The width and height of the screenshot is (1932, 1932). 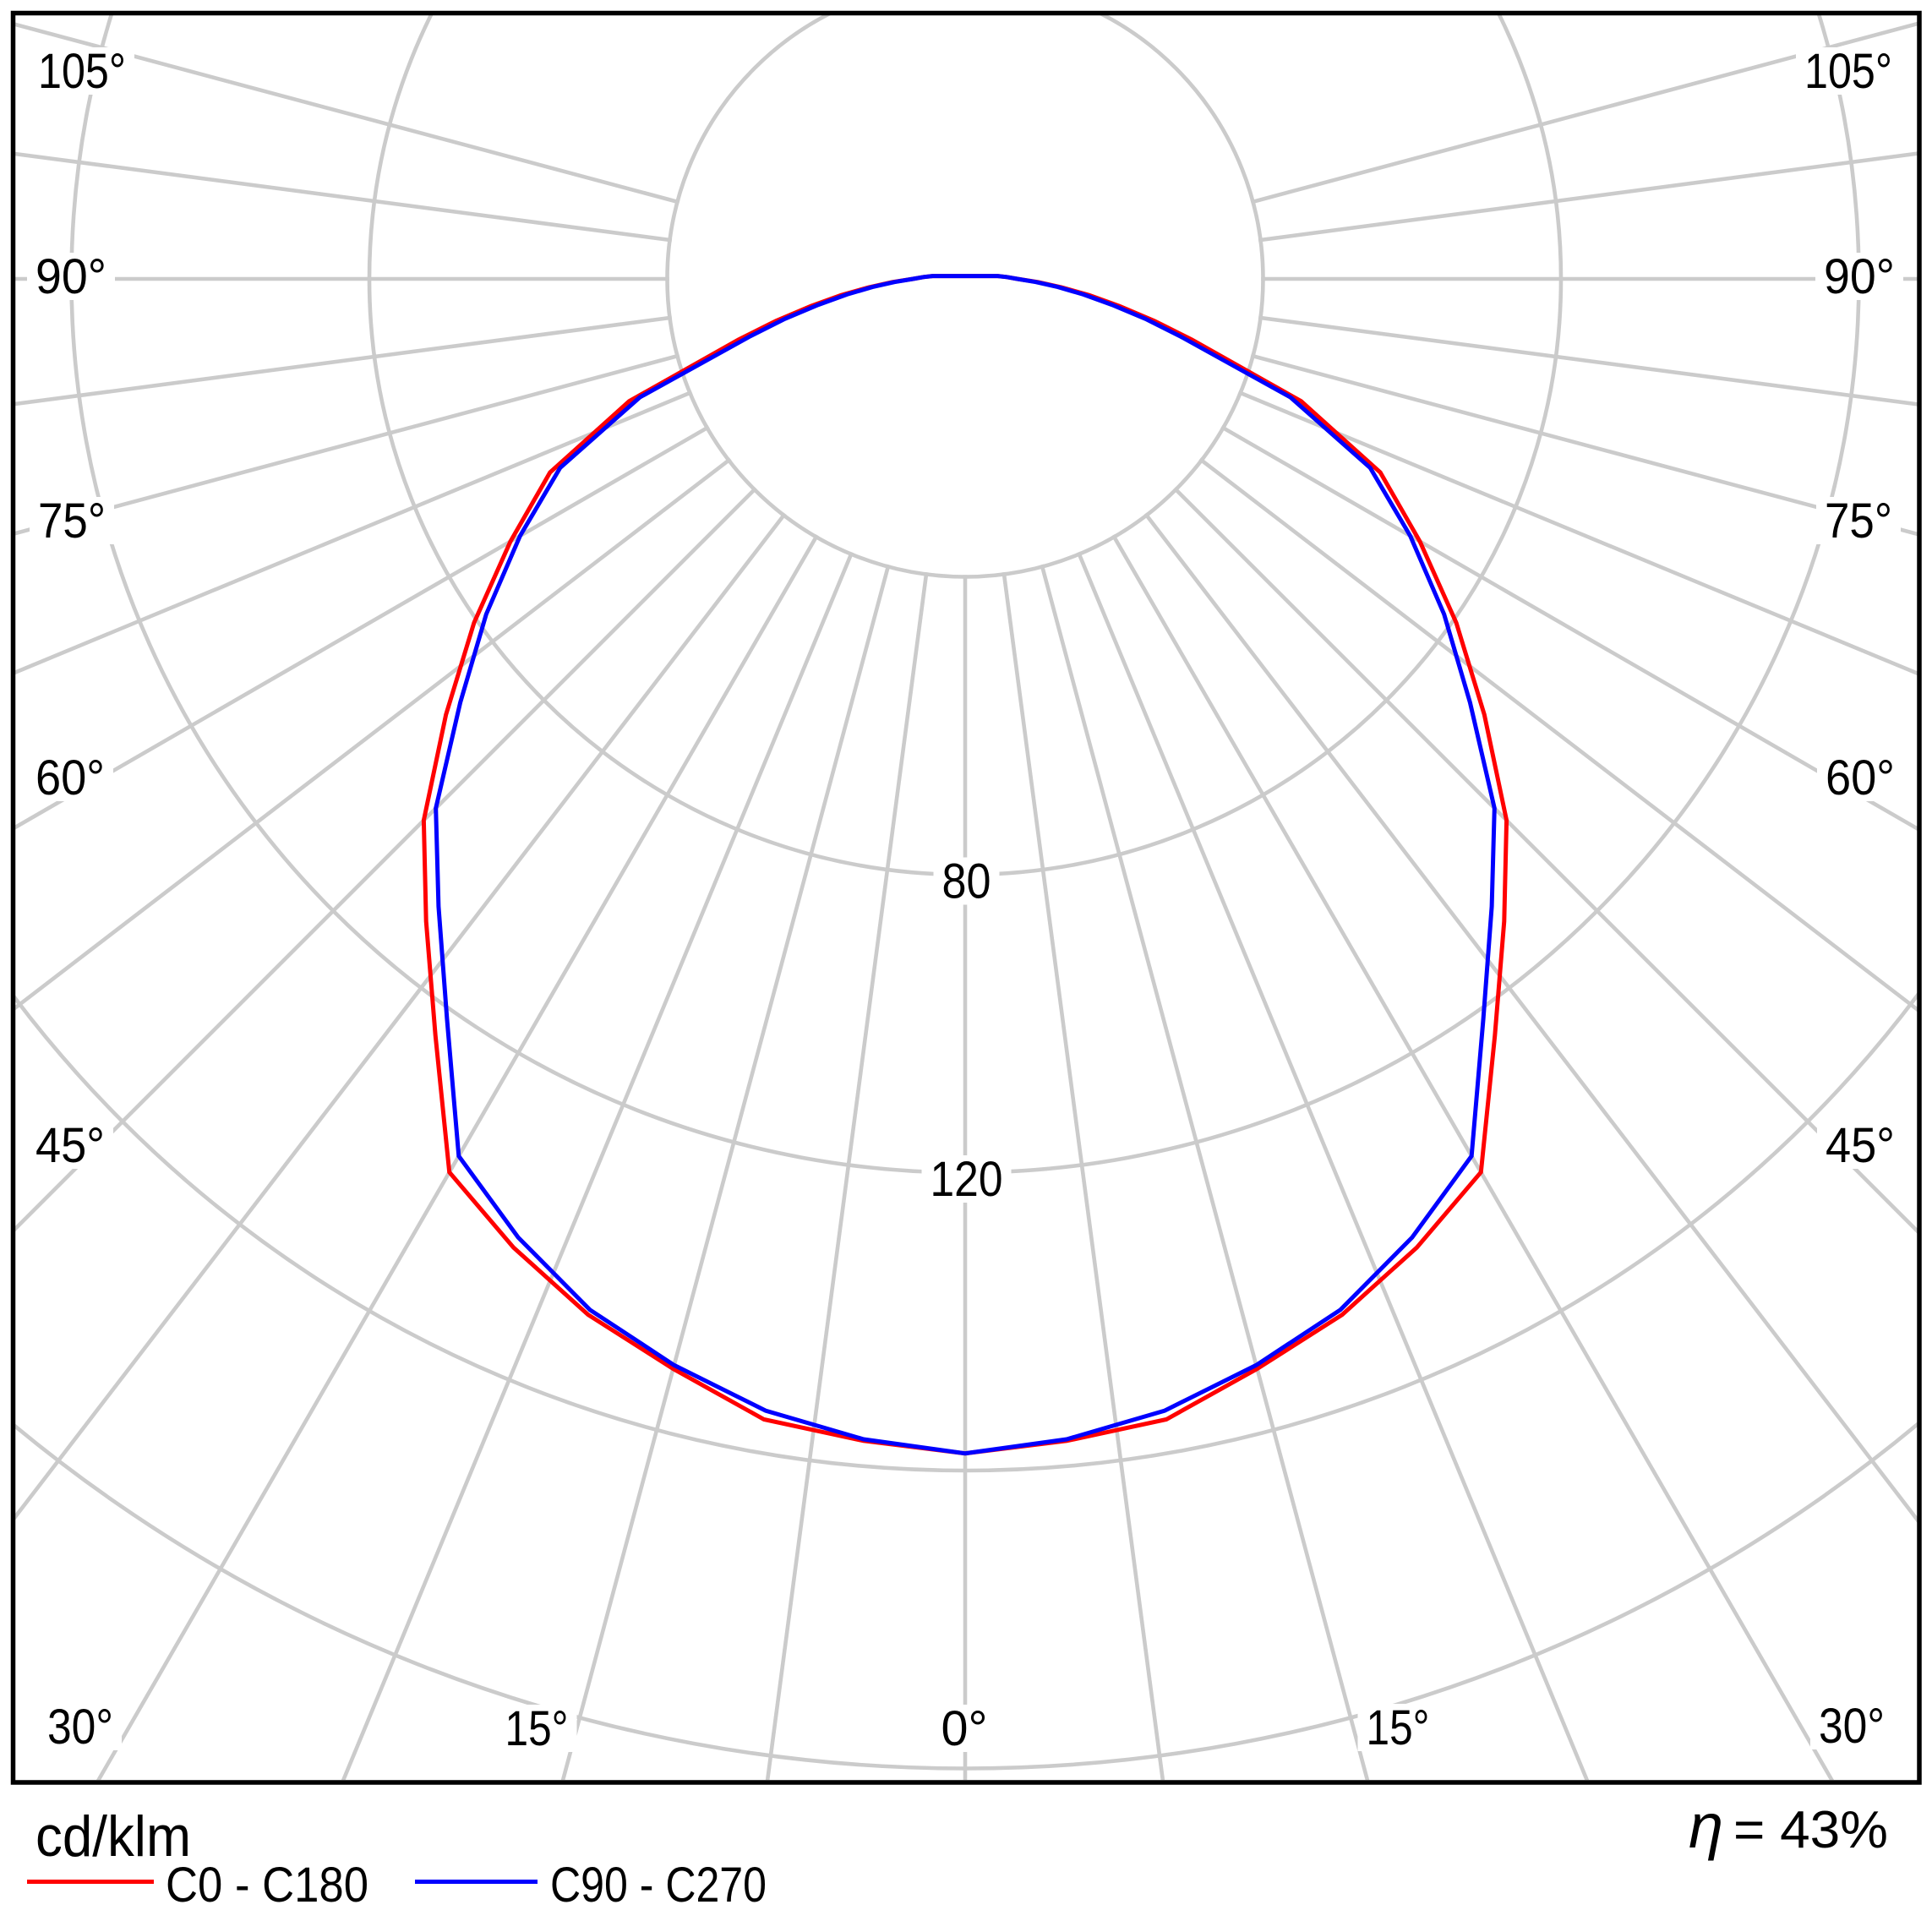 I want to click on svg-text: = 43%, so click(x=1810, y=1830).